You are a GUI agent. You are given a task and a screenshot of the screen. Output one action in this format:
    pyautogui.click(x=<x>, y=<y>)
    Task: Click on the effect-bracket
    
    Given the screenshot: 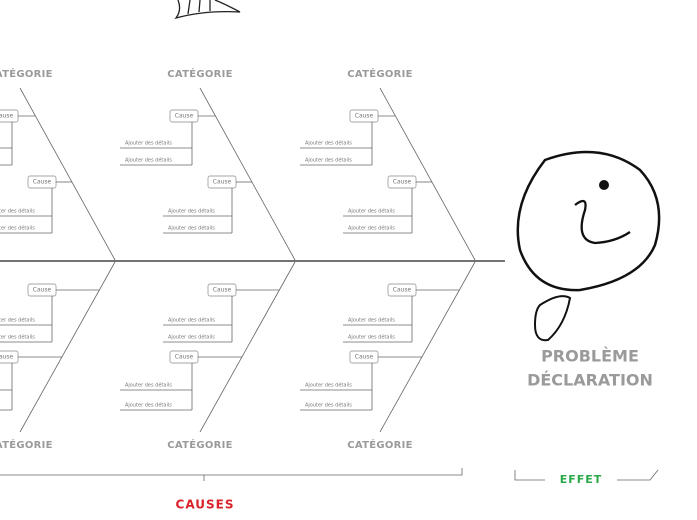 What is the action you would take?
    pyautogui.click(x=586, y=475)
    